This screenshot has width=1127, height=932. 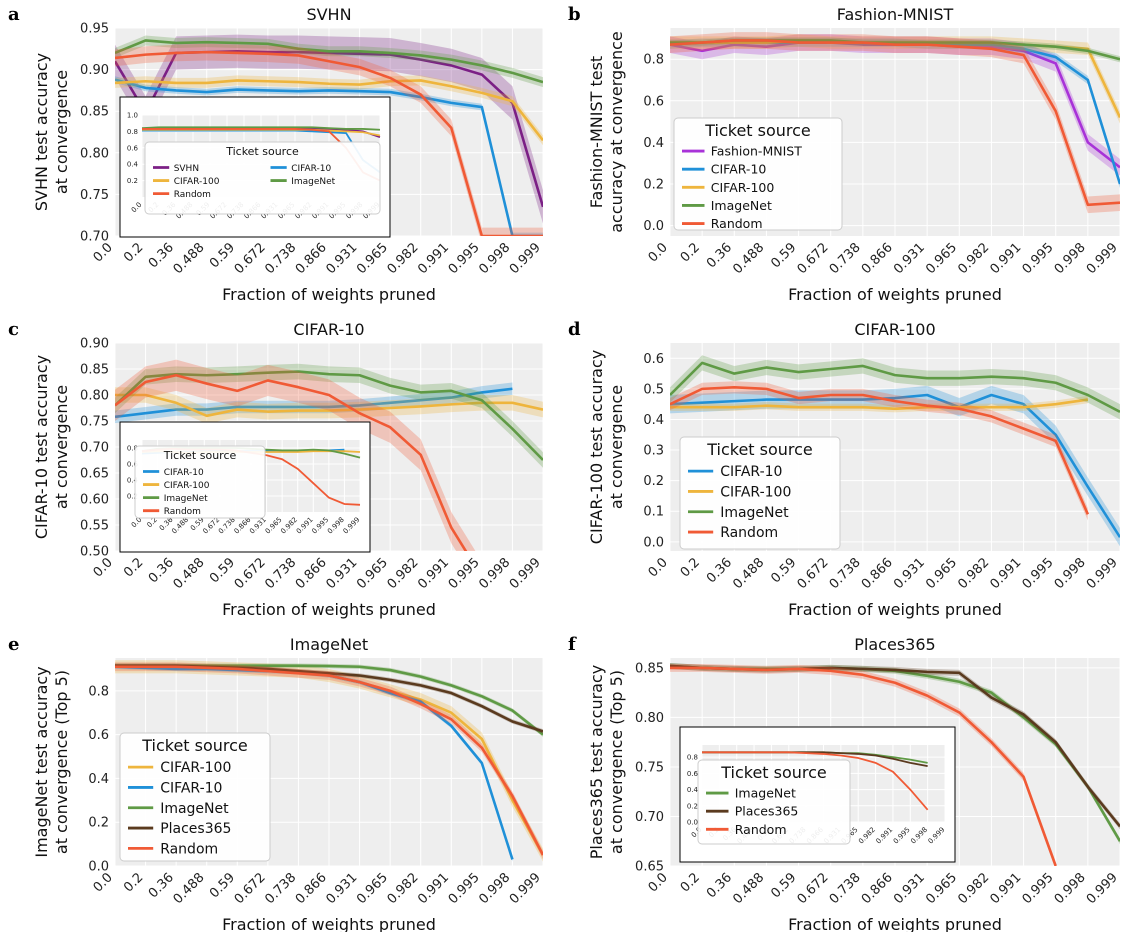 What do you see at coordinates (133, 465) in the screenshot?
I see `inset-y-tick-label: 0.6` at bounding box center [133, 465].